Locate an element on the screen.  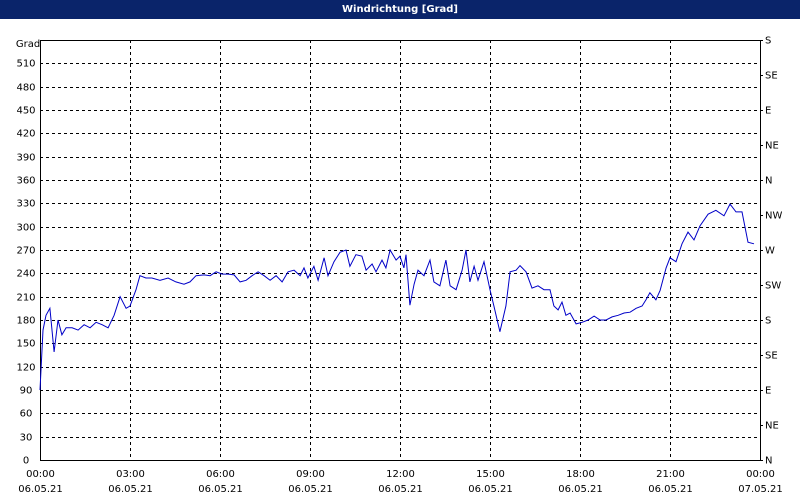
y-tick-label: 90 is located at coordinates (26, 391).